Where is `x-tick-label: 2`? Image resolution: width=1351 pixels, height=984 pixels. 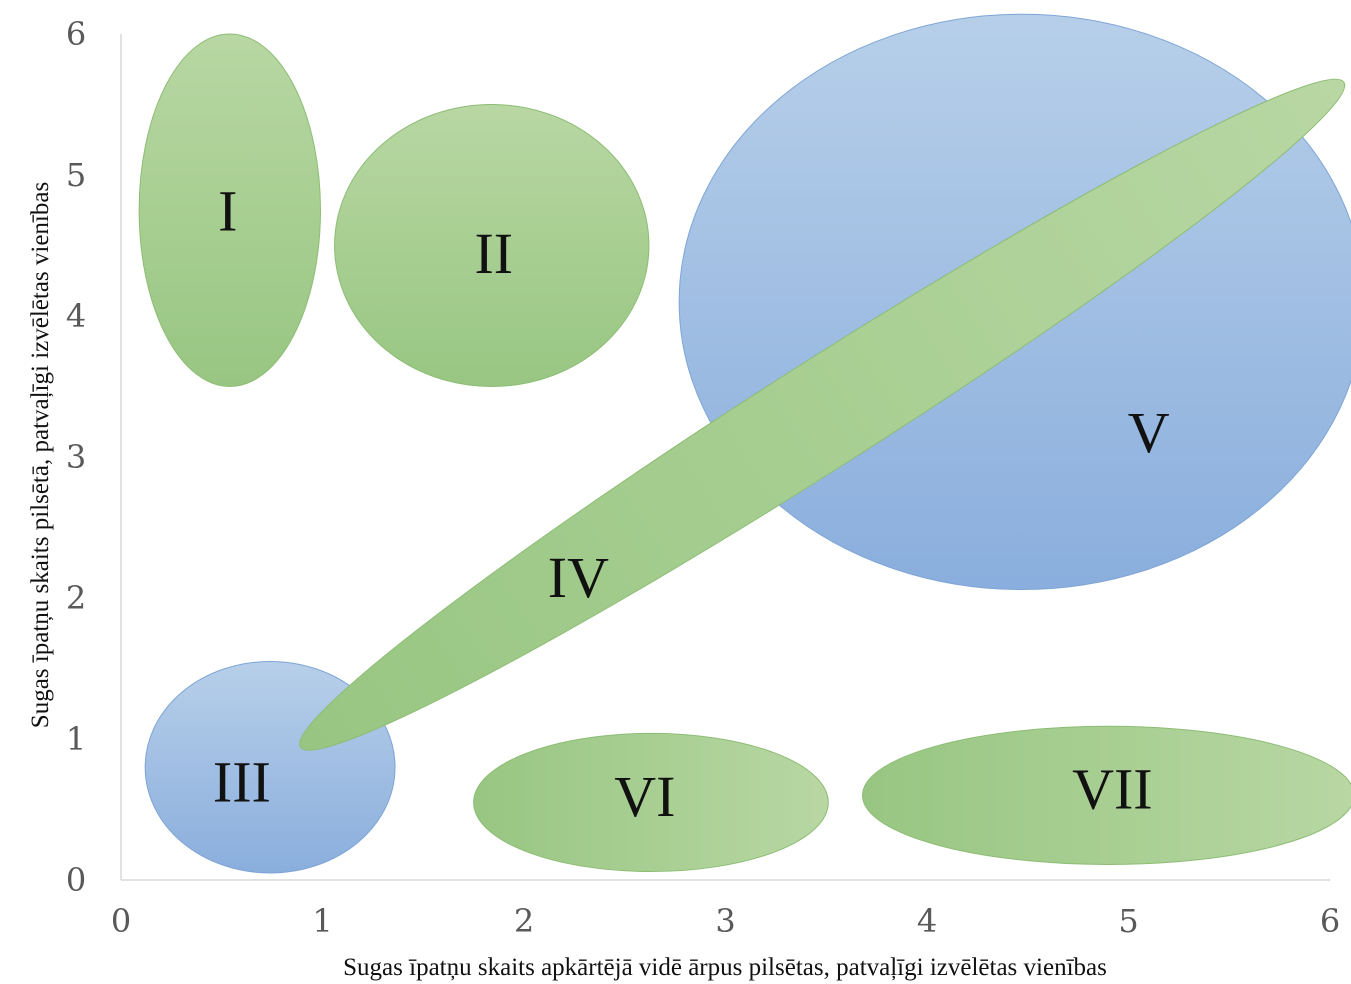
x-tick-label: 2 is located at coordinates (524, 921).